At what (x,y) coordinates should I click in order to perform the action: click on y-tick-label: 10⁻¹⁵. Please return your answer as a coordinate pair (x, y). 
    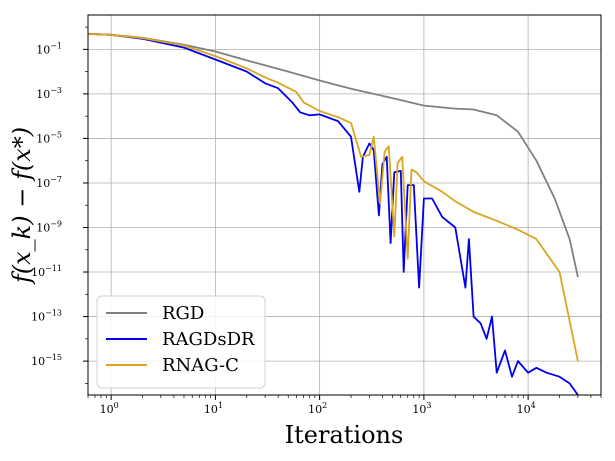
    Looking at the image, I should click on (46, 360).